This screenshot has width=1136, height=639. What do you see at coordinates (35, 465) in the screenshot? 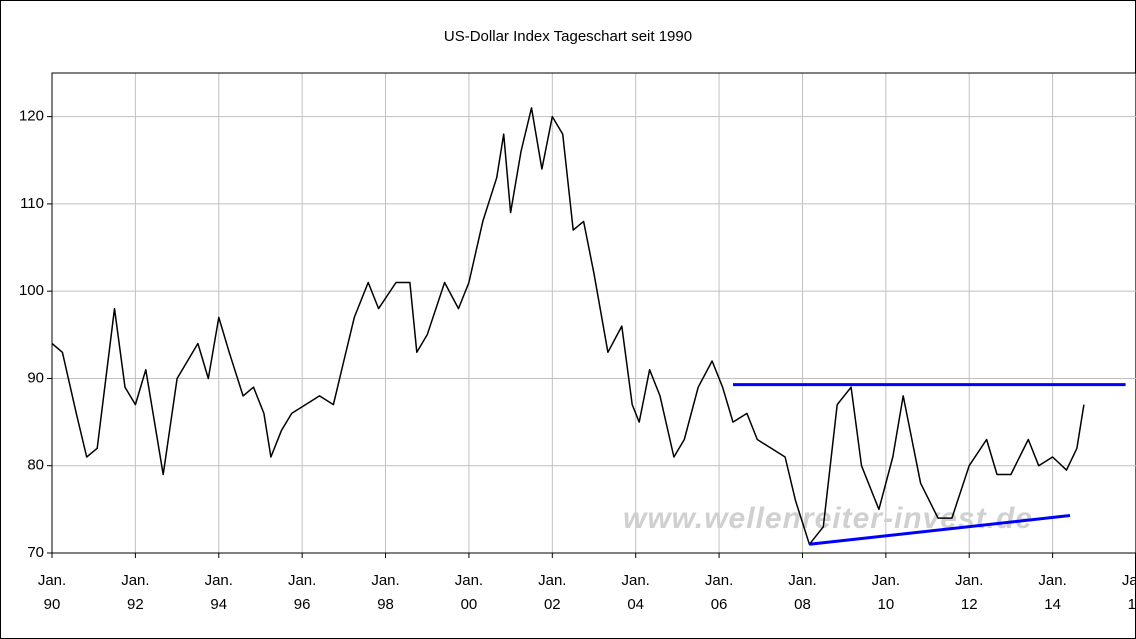
I see `y-tick-label: 80` at bounding box center [35, 465].